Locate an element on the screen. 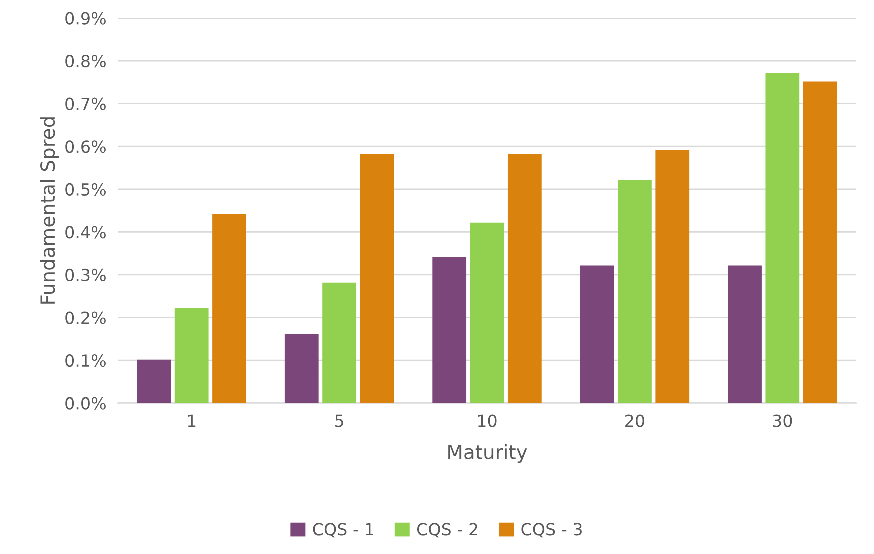 The width and height of the screenshot is (874, 554). y-tick-label: 0.9% is located at coordinates (86, 18).